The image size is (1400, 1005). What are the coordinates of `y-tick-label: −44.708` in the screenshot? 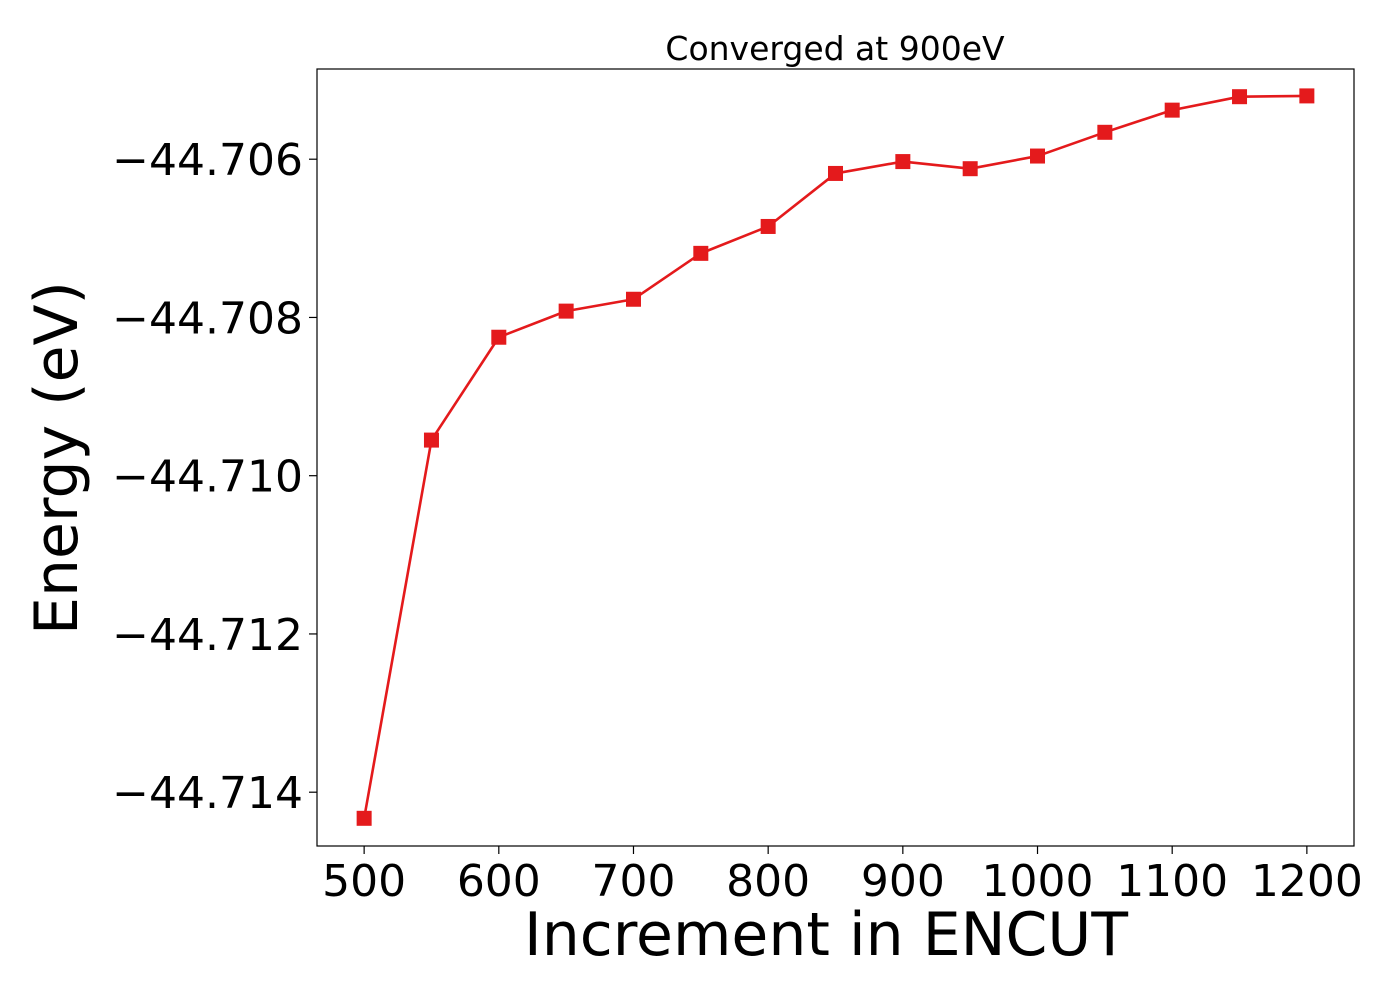 It's located at (207, 318).